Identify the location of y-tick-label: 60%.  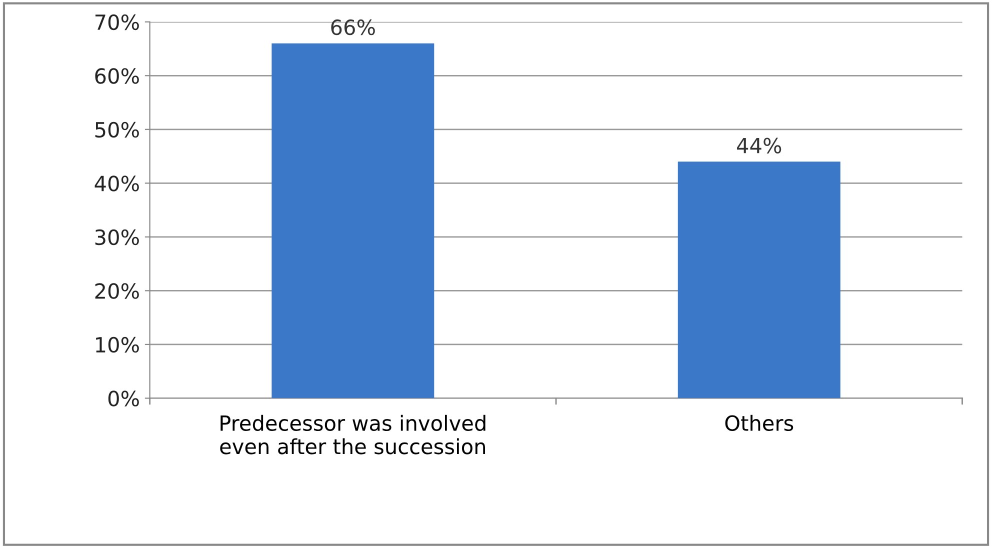
(117, 76).